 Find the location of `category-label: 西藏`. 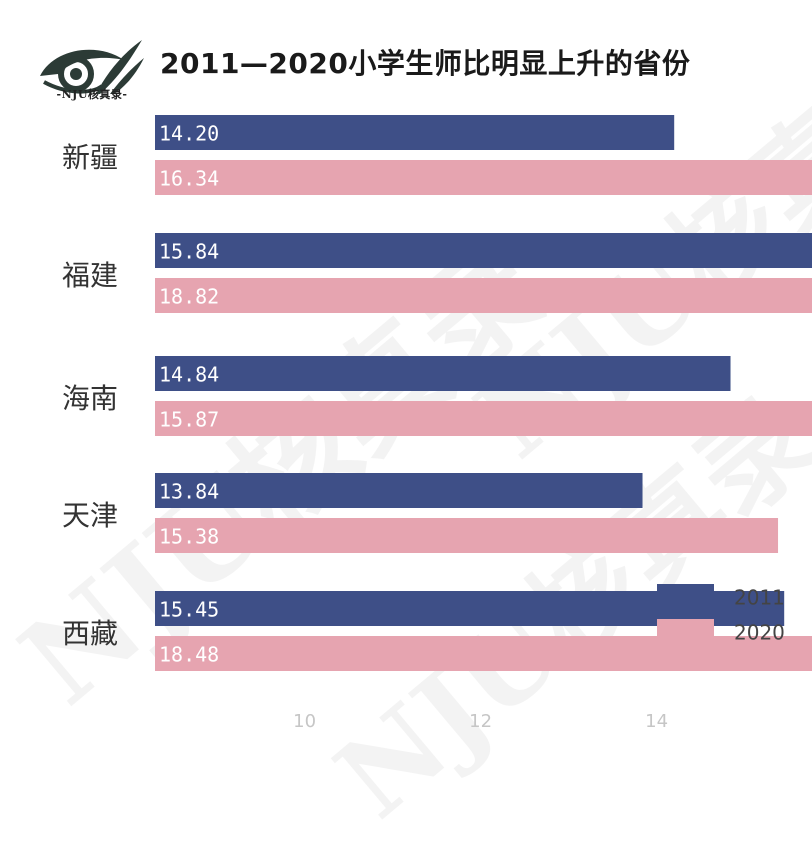

category-label: 西藏 is located at coordinates (90, 633).